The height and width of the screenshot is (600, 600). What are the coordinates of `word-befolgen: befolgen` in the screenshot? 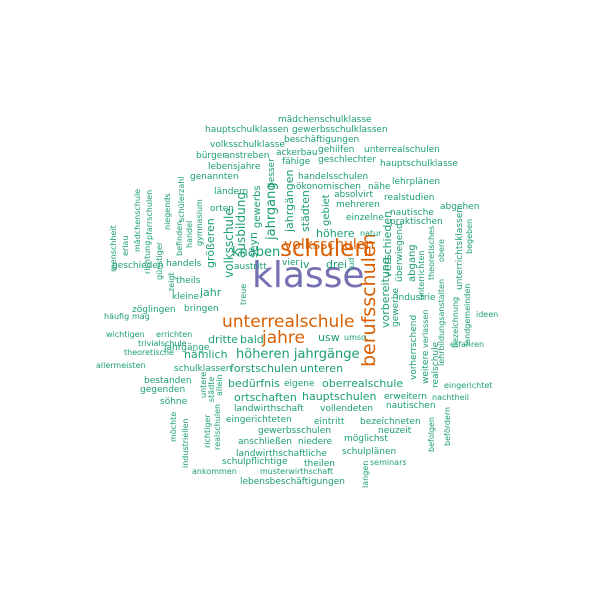 It's located at (431, 434).